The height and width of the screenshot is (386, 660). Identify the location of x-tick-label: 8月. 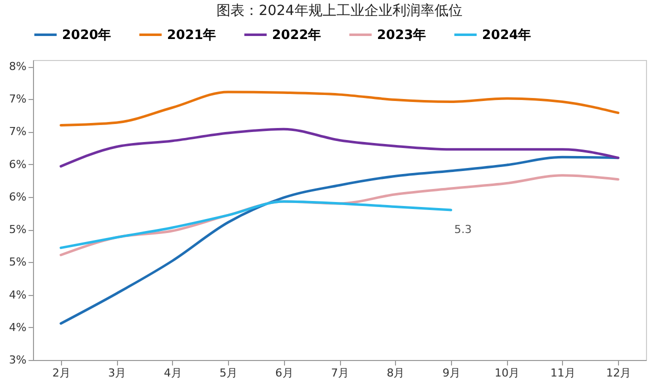
(395, 373).